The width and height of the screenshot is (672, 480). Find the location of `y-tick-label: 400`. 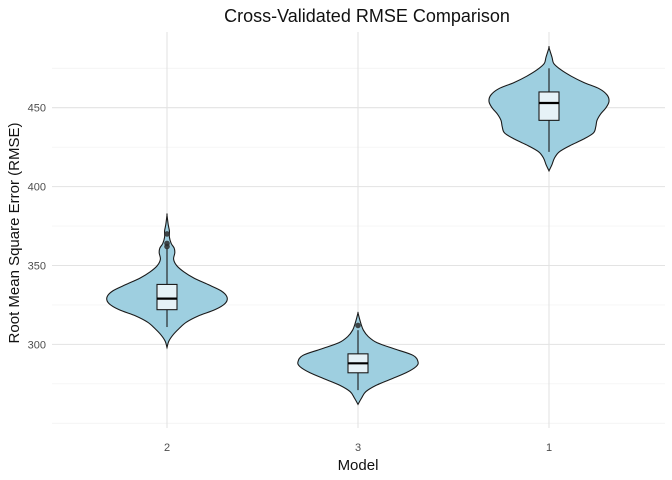

y-tick-label: 400 is located at coordinates (37, 188).